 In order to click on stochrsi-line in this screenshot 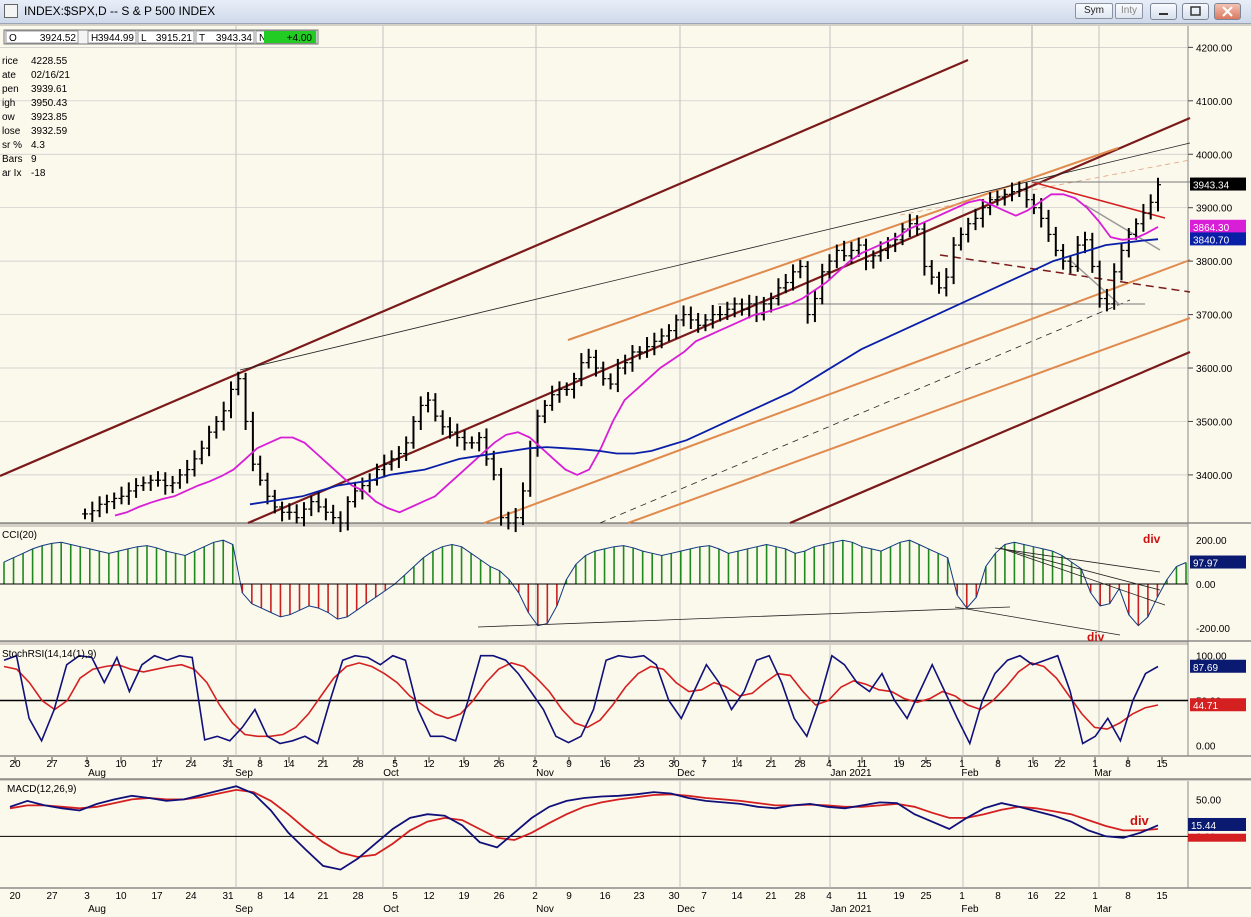, I will do `click(581, 700)`.